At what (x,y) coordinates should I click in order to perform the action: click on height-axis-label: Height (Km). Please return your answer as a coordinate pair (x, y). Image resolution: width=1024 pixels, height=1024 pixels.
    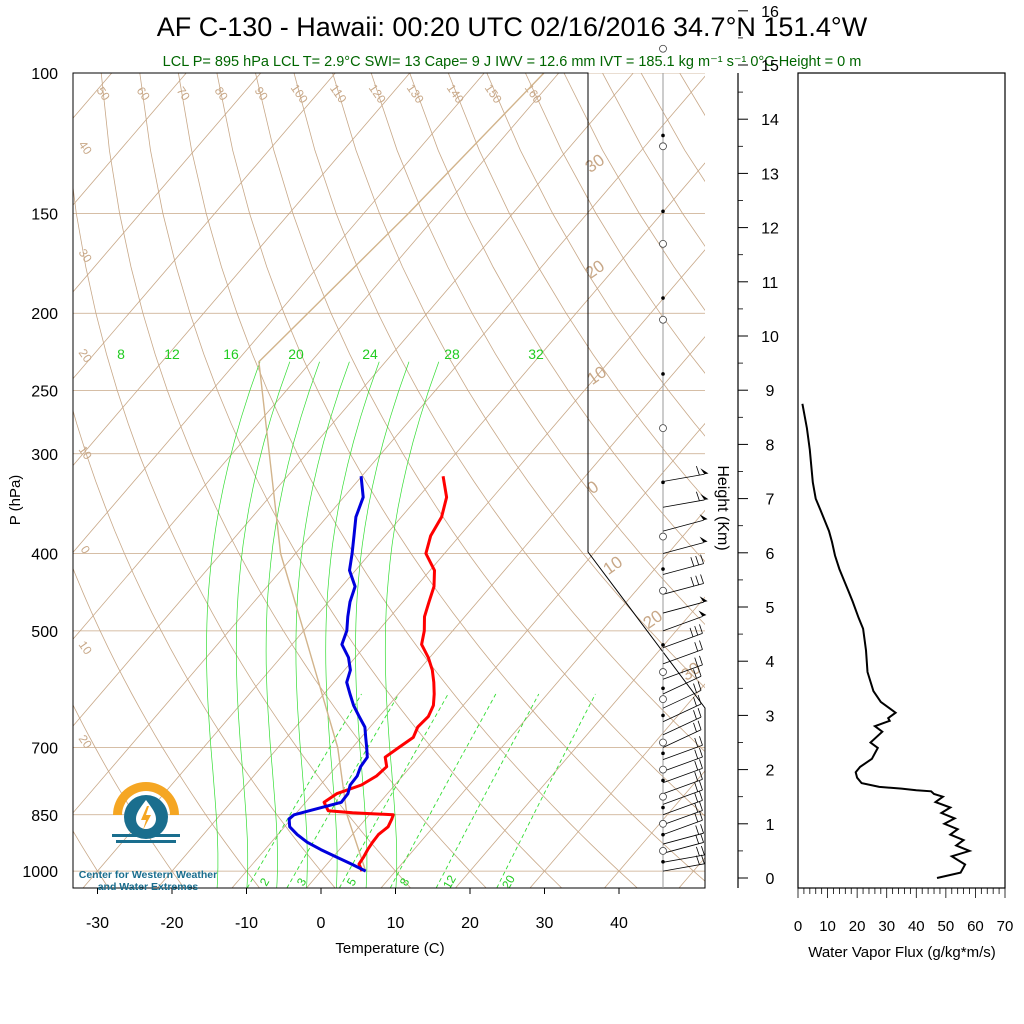
    Looking at the image, I should click on (722, 507).